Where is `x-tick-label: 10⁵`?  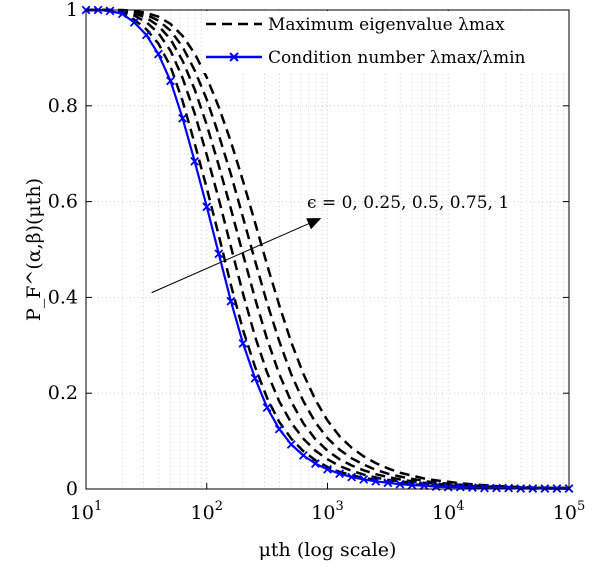 x-tick-label: 10⁵ is located at coordinates (569, 511).